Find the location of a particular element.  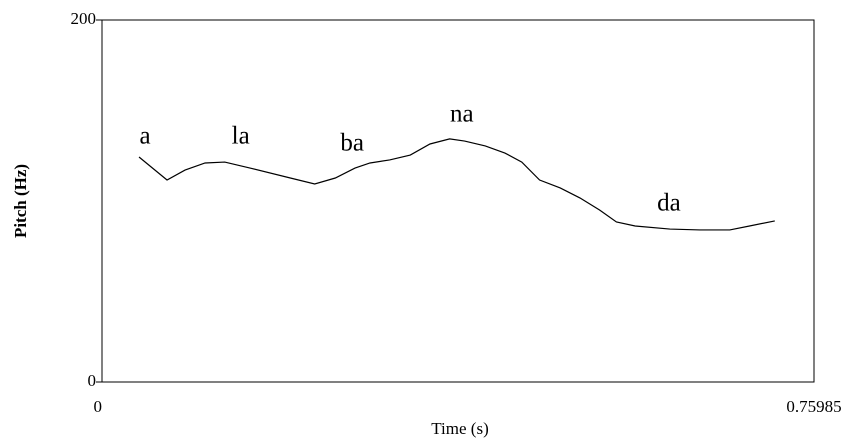

y-tick-label: 200 is located at coordinates (84, 18).